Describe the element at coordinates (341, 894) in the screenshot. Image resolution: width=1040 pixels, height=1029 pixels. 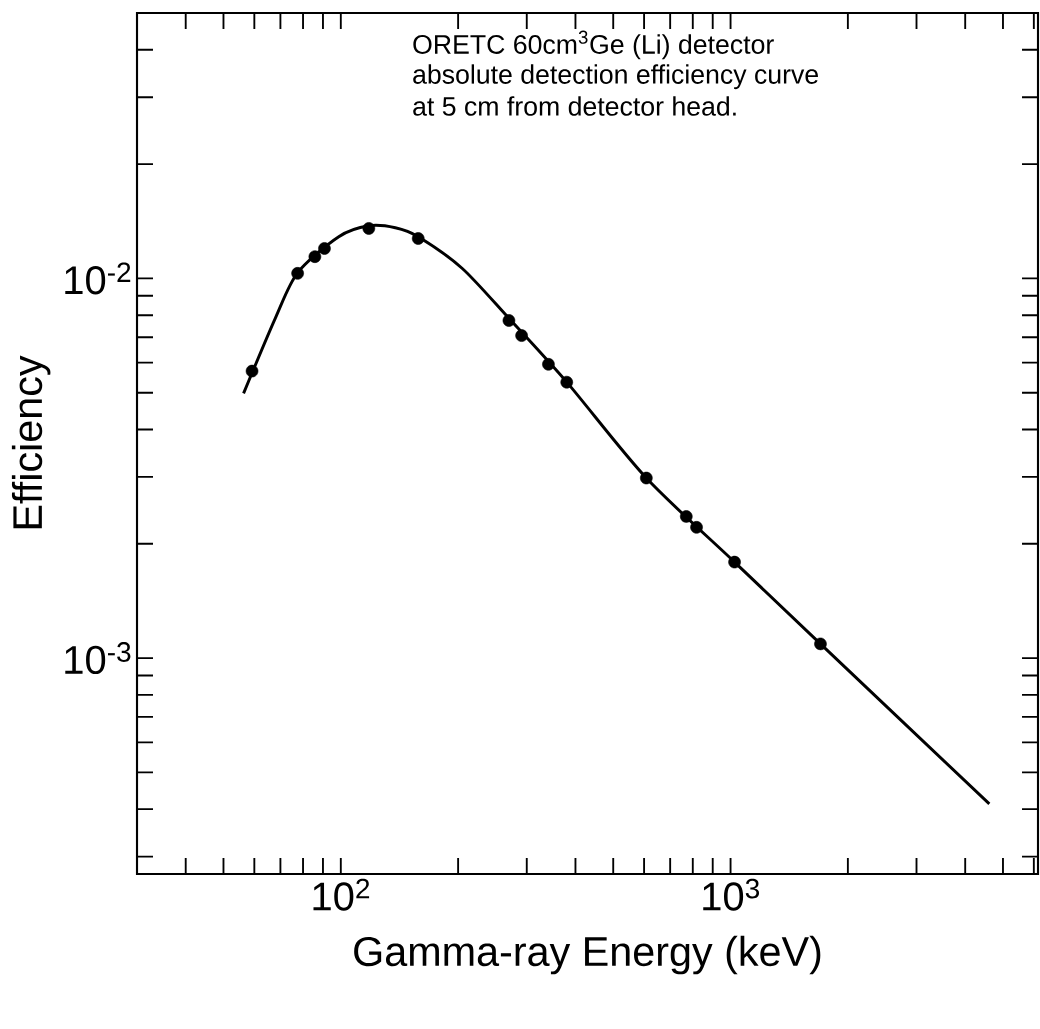
I see `x-tick-label: 10$^{2}$` at that location.